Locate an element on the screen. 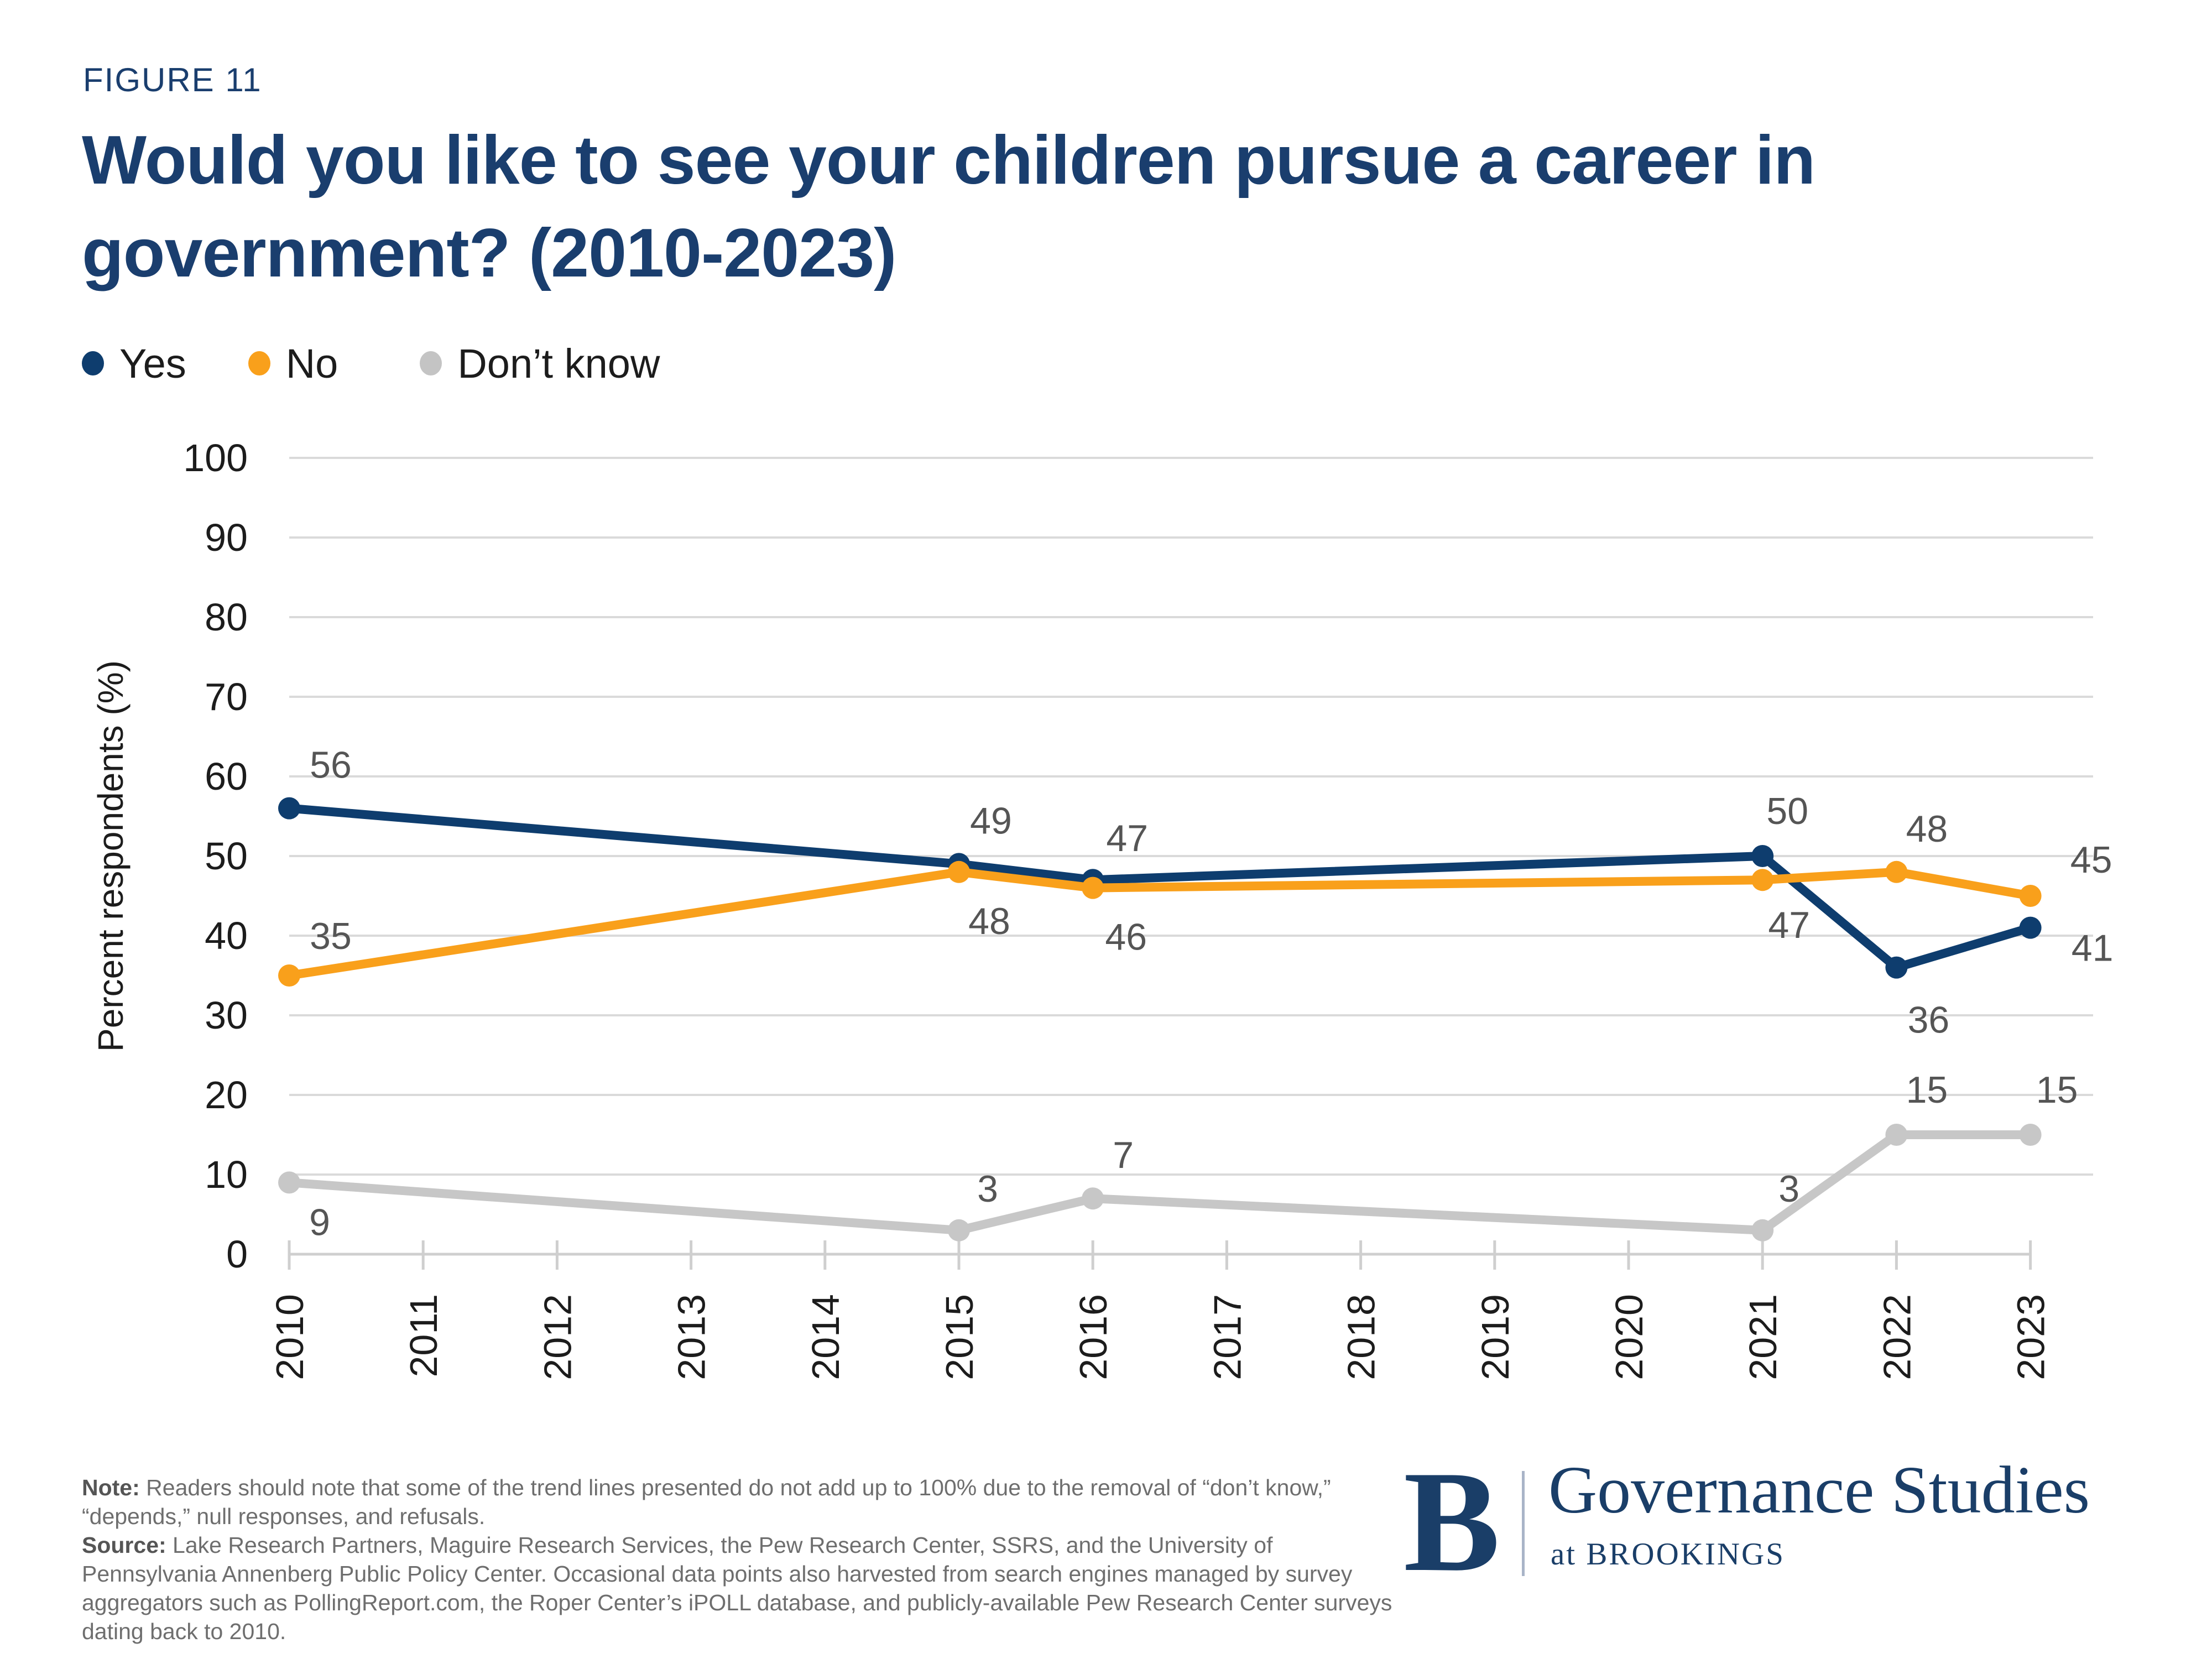  logo-divider is located at coordinates (1524, 1524).